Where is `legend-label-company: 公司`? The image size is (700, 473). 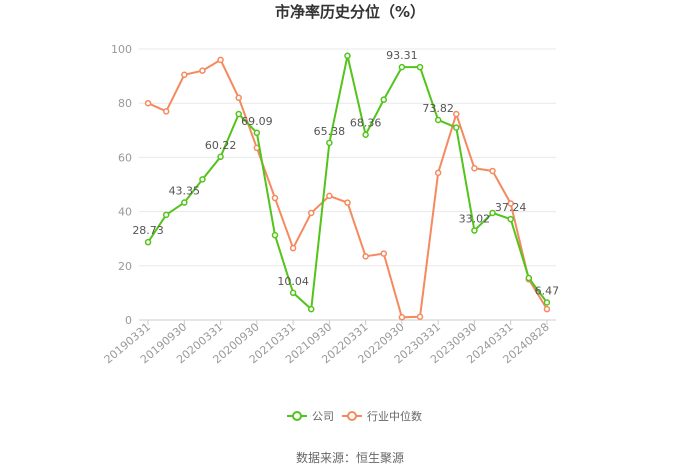
legend-label-company: 公司 is located at coordinates (323, 416).